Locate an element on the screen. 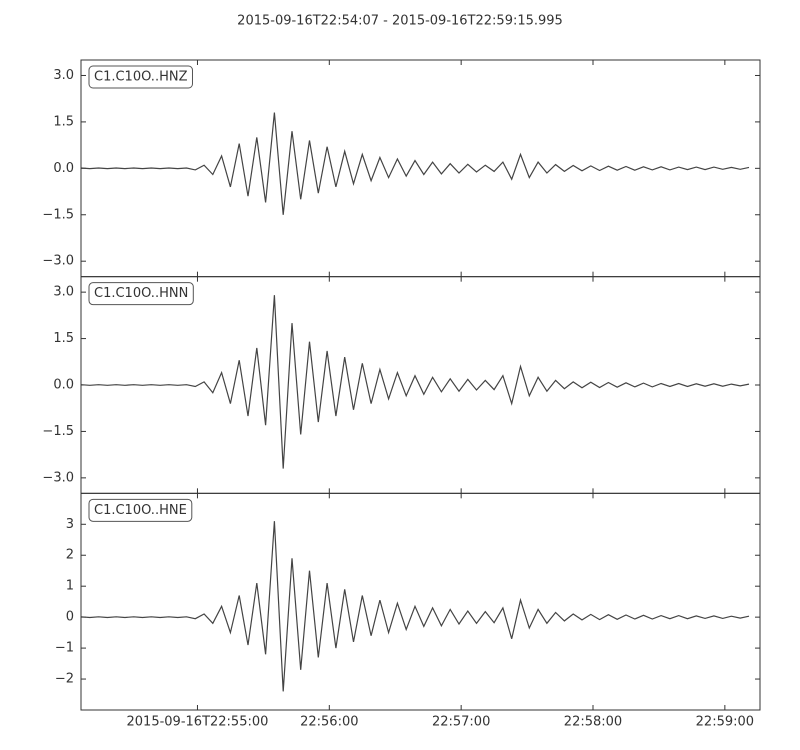 This screenshot has width=800, height=750. trace-label-text: C1.C10O..HNN is located at coordinates (141, 293).